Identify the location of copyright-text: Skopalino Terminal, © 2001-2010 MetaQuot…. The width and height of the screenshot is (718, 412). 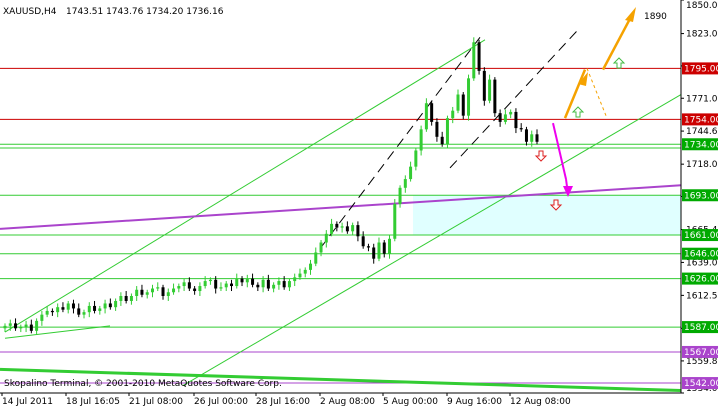
(143, 384).